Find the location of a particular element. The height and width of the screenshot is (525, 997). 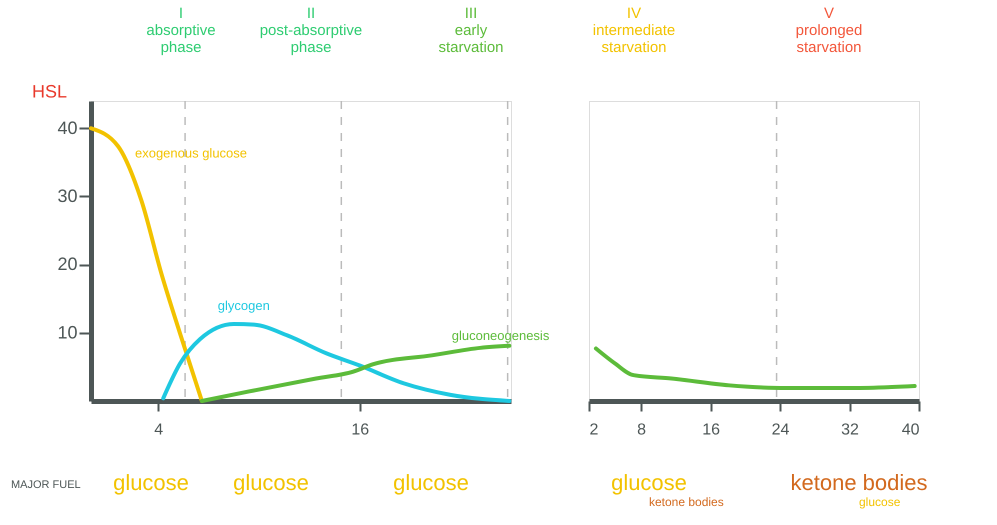

y-tick-label: 10 is located at coordinates (67, 332).